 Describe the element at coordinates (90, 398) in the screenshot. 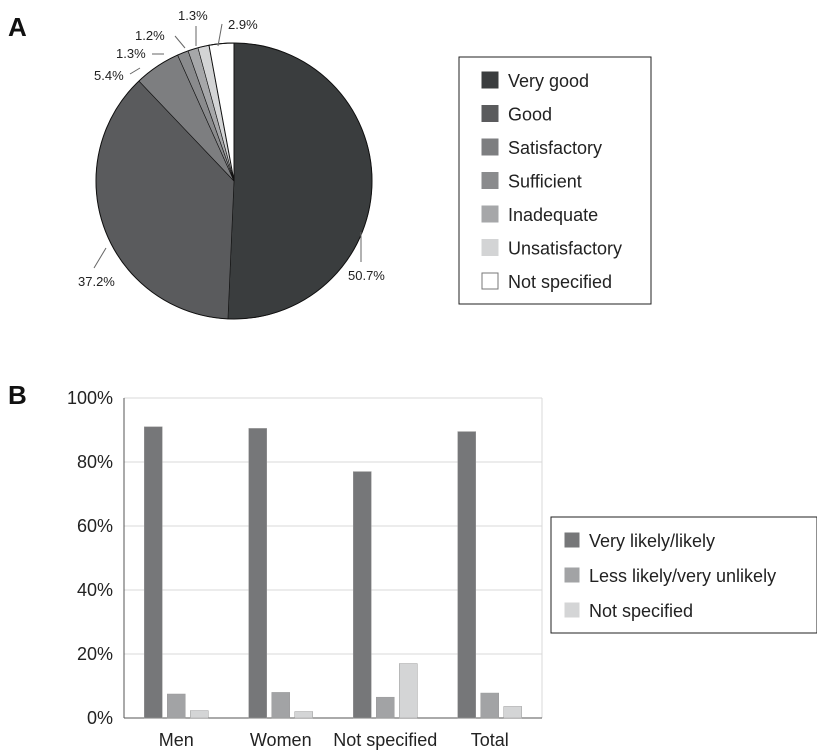

I see `y-tick-label: 100%` at that location.